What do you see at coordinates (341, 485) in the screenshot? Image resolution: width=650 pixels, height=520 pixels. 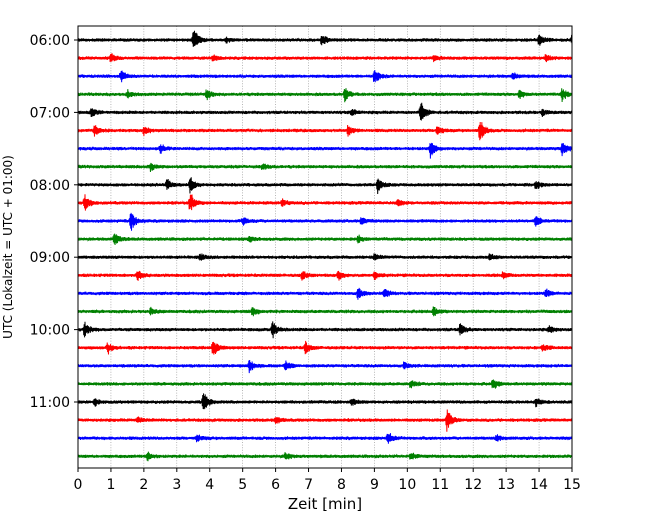 I see `x-tick-label-8: 8` at bounding box center [341, 485].